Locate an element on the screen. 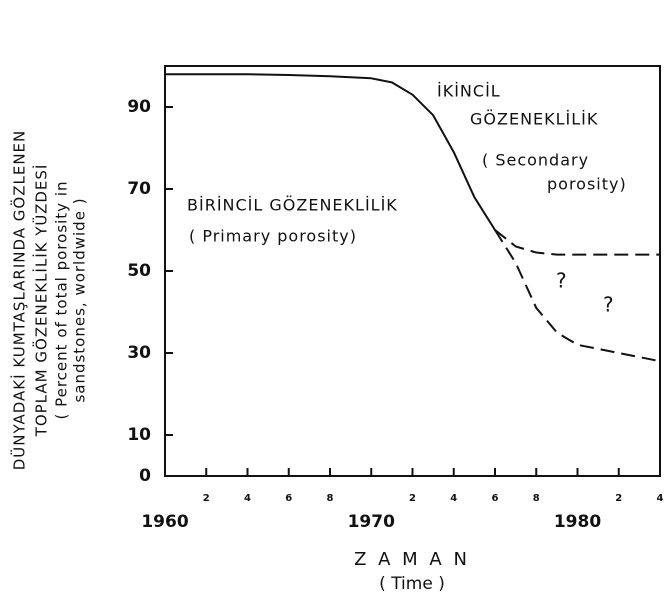 The width and height of the screenshot is (669, 597). annotation: porosity) is located at coordinates (587, 184).